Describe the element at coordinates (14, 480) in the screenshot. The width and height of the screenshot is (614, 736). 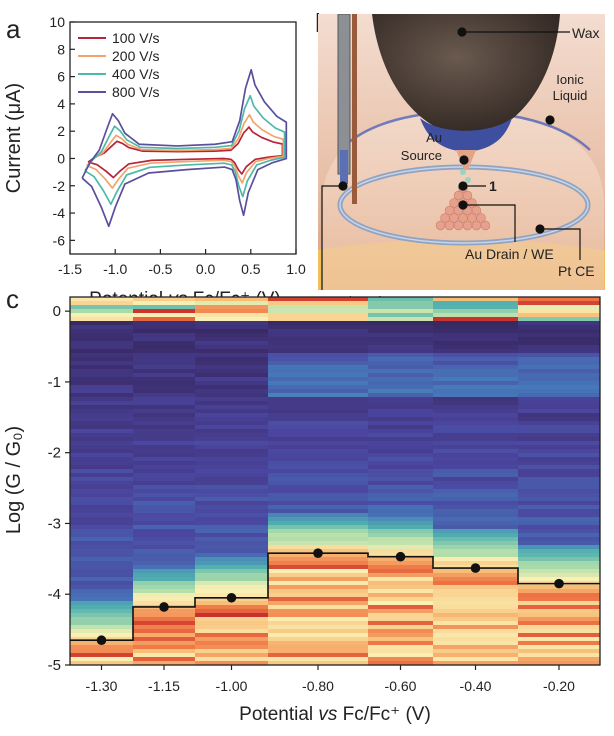
I see `panel-c-ylabel: Log (G / G₀)` at that location.